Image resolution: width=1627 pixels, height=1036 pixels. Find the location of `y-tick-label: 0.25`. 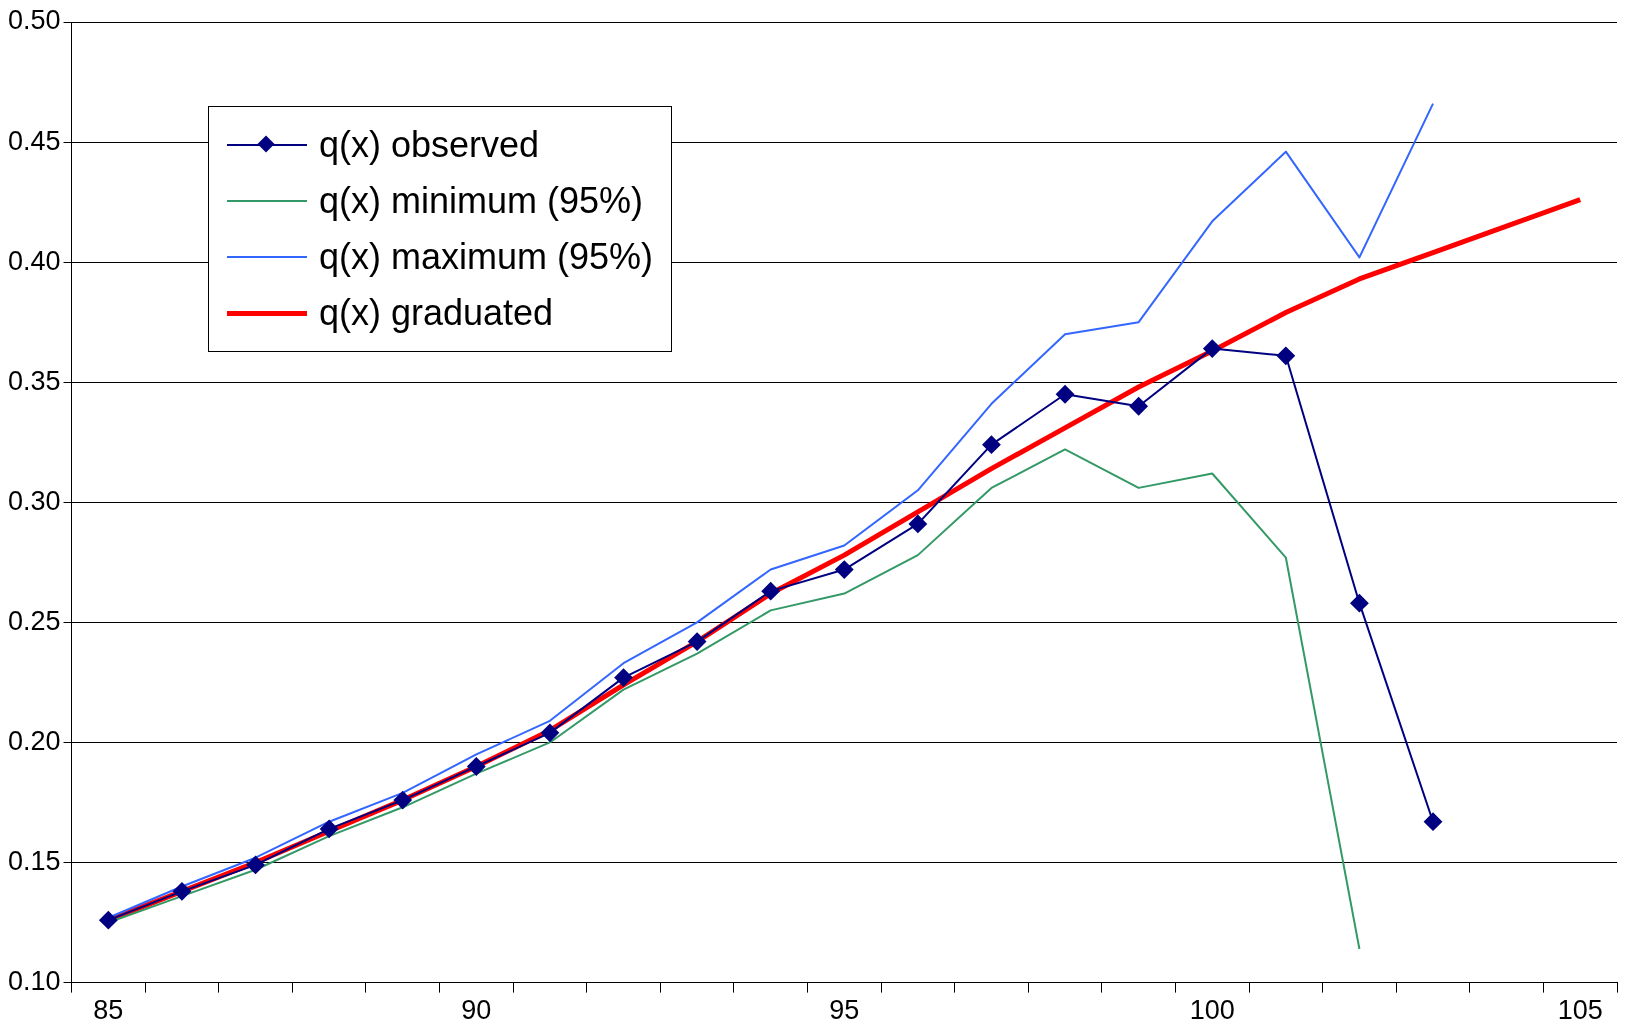

y-tick-label: 0.25 is located at coordinates (34, 620).